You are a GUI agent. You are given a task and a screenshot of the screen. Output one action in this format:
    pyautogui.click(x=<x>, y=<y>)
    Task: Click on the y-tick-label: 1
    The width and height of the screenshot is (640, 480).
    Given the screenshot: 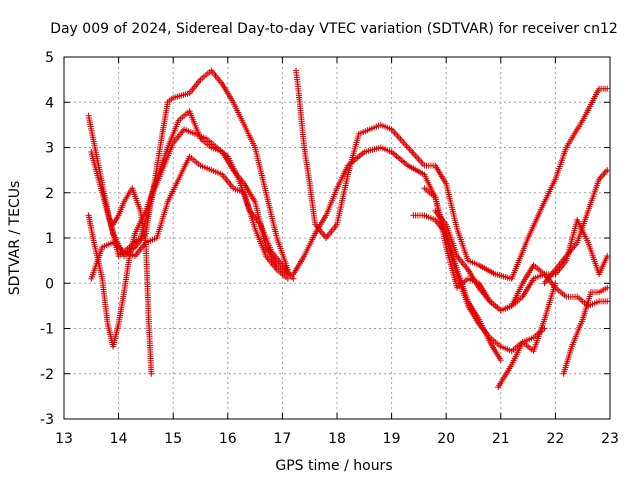 What is the action you would take?
    pyautogui.click(x=49, y=239)
    